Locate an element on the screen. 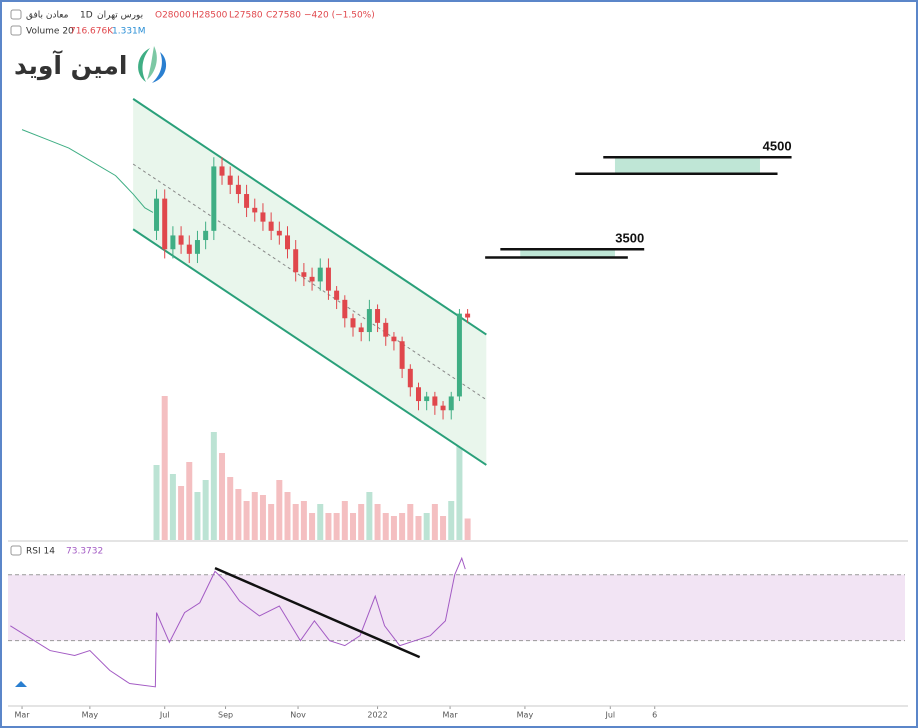 This screenshot has height=728, width=918. change: −420 (−1.50%) is located at coordinates (339, 16).